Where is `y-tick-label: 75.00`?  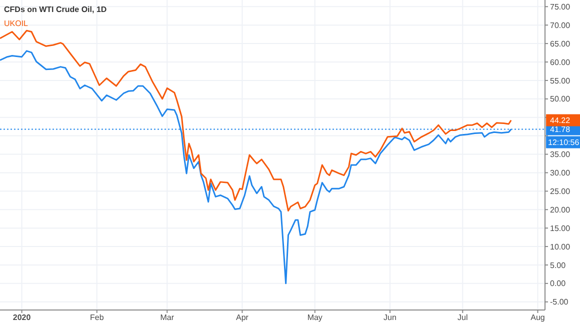 y-tick-label: 75.00 is located at coordinates (560, 7).